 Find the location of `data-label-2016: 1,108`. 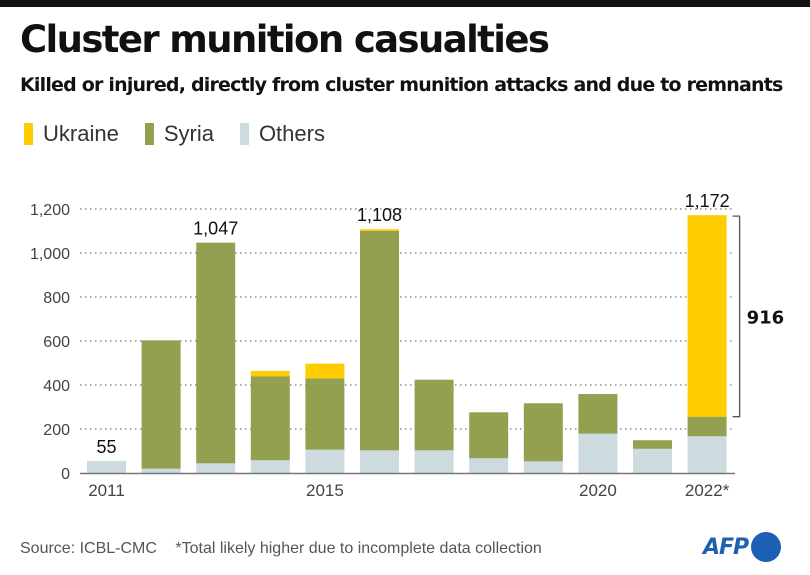

data-label-2016: 1,108 is located at coordinates (379, 215).